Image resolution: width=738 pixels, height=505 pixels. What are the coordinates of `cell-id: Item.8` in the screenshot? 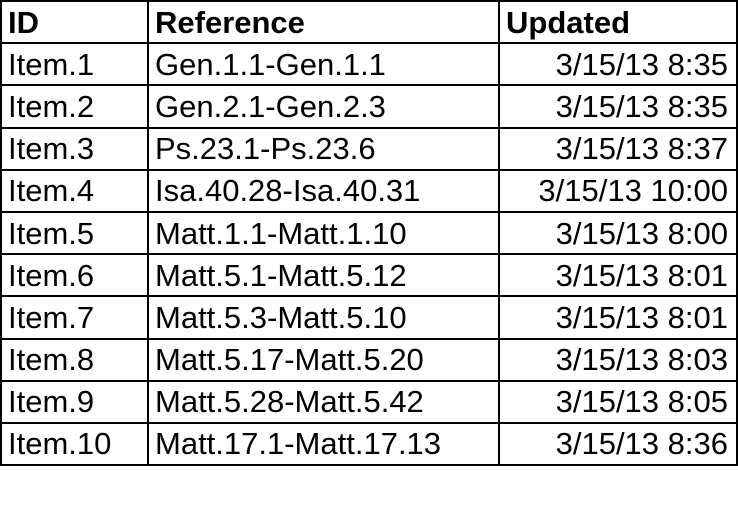 It's located at (74, 359).